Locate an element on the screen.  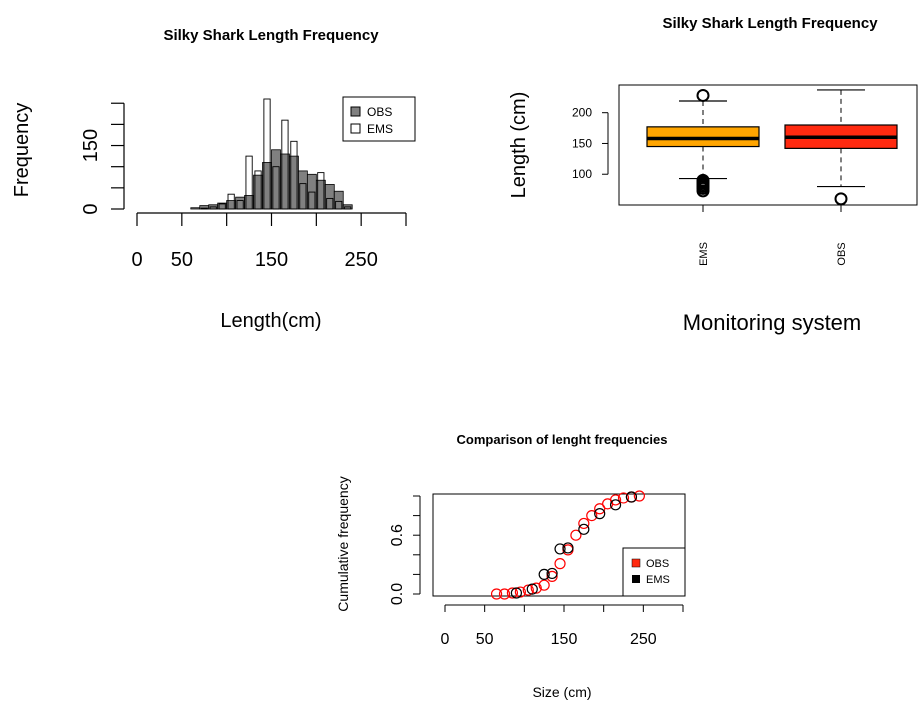
histogram-legend-ems-label: EMS is located at coordinates (380, 129).